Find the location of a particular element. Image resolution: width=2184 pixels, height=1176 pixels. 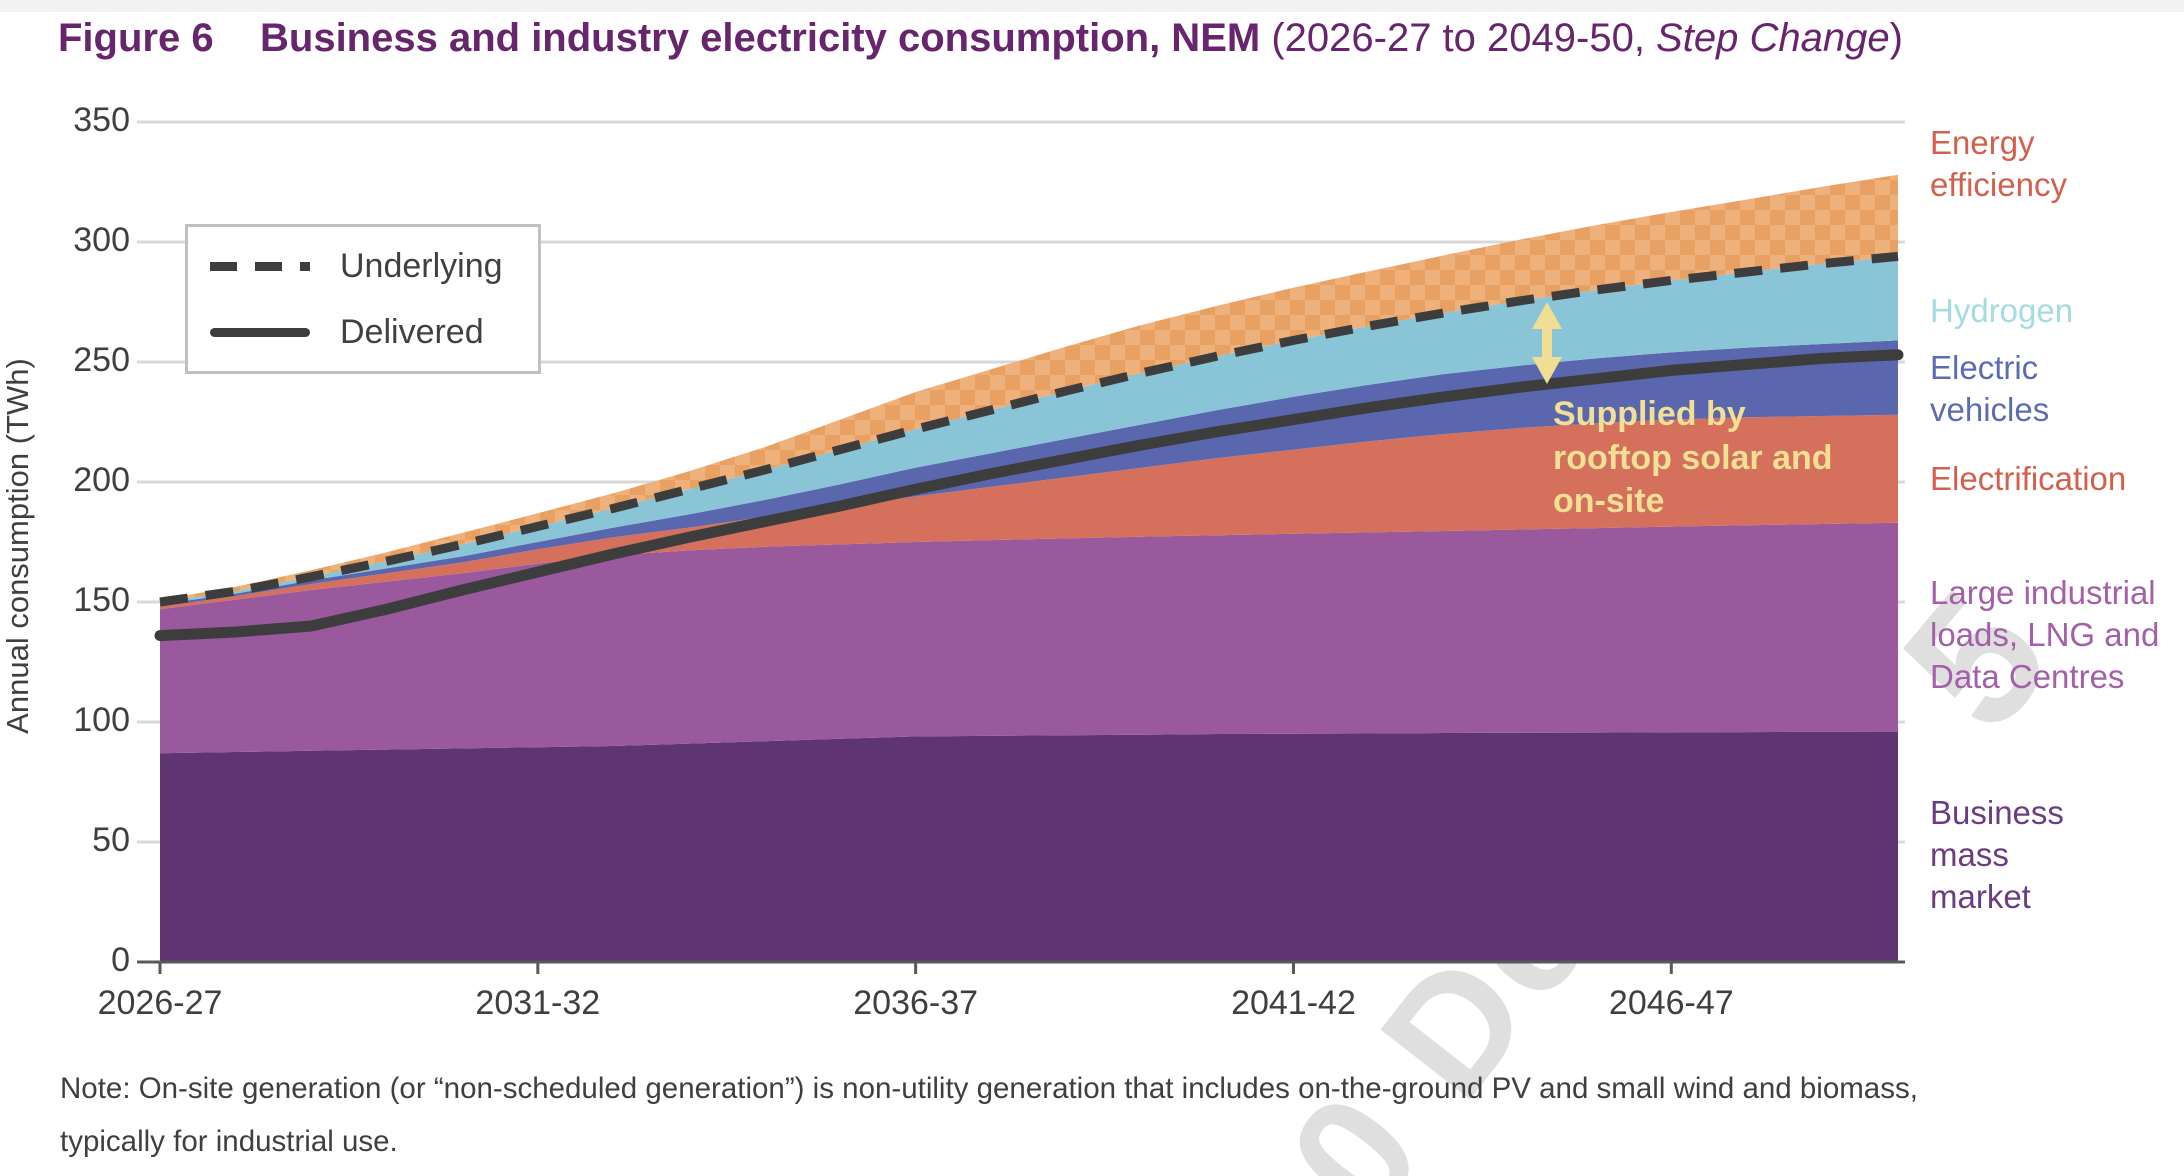

area-electrification is located at coordinates (1029, 512).